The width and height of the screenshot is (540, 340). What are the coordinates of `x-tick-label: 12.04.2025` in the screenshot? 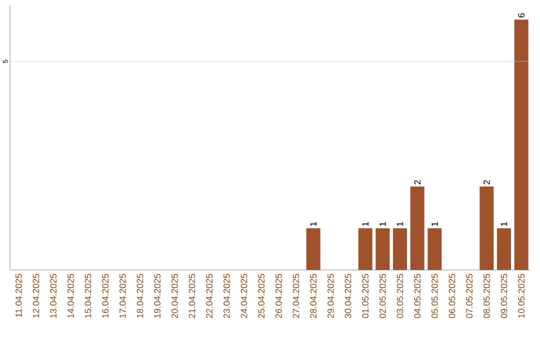 It's located at (36, 296).